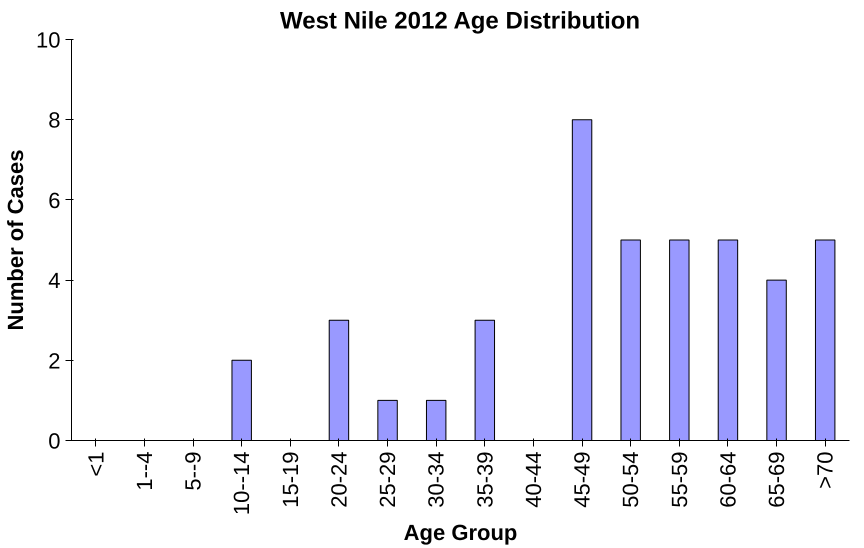 This screenshot has width=864, height=548. Describe the element at coordinates (290, 479) in the screenshot. I see `x-tick-label: 15-19` at that location.